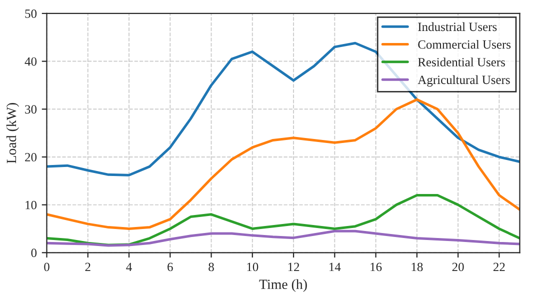  Describe the element at coordinates (12, 133) in the screenshot. I see `y-axis-title: Load (kW)` at that location.